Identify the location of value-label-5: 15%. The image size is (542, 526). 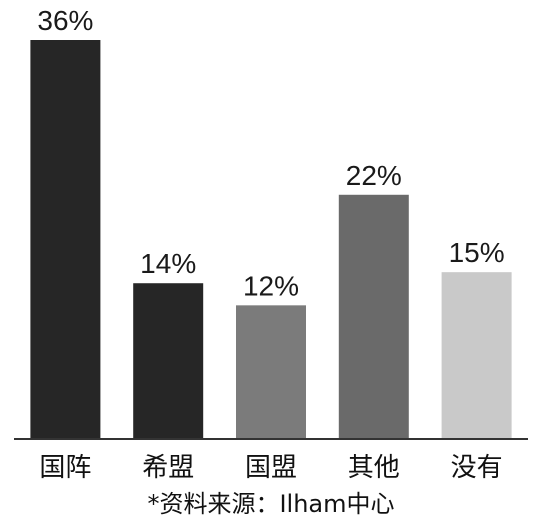
(477, 252).